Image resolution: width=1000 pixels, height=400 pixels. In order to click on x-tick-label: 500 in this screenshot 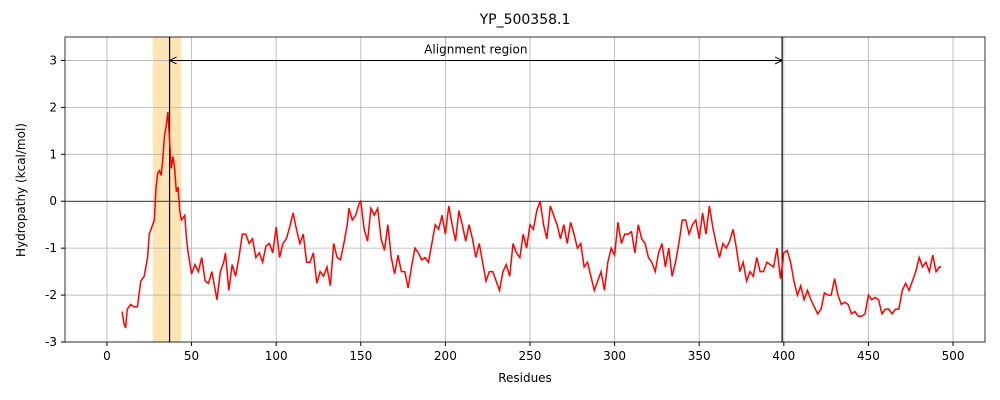, I will do `click(953, 356)`.